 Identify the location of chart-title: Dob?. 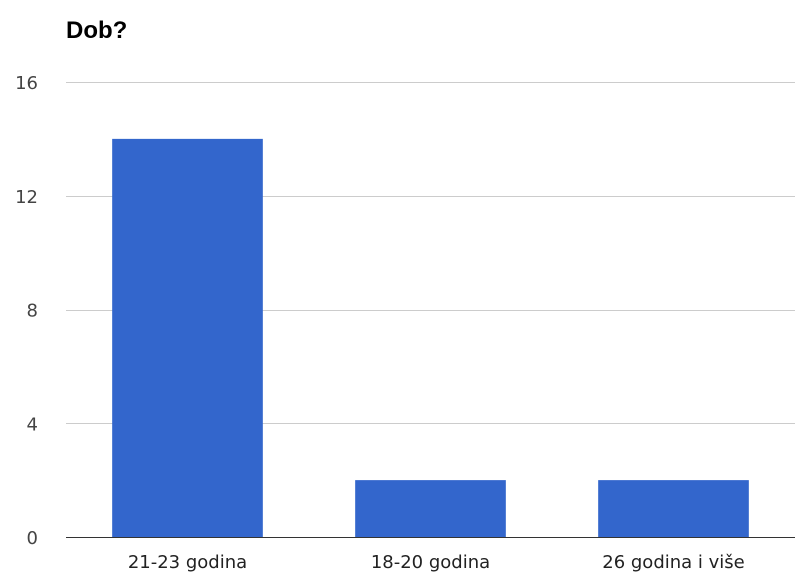
(96, 30).